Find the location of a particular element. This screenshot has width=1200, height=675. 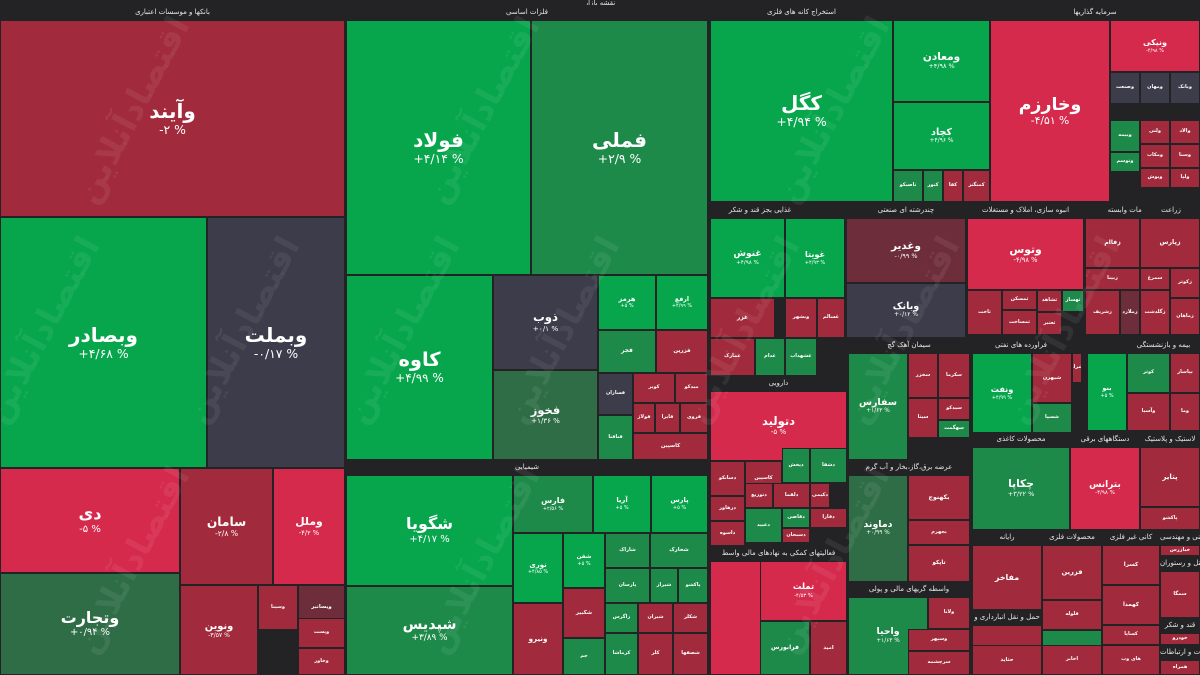

stock-tile: وبملت -۰/۱۷ % is located at coordinates (276, 342).